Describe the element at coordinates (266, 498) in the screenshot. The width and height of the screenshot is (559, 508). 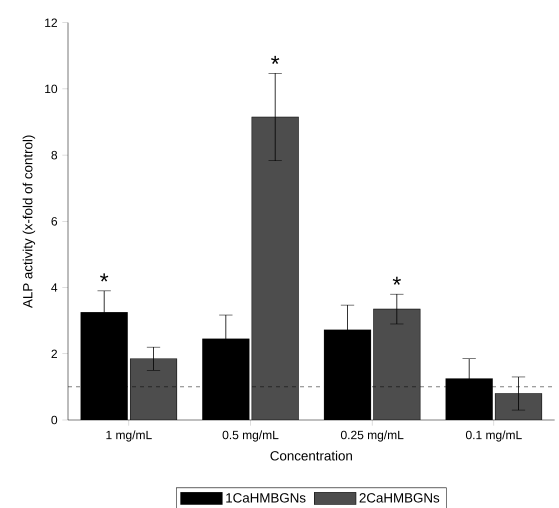
I see `legend-label: 1CaHMBGNs` at that location.